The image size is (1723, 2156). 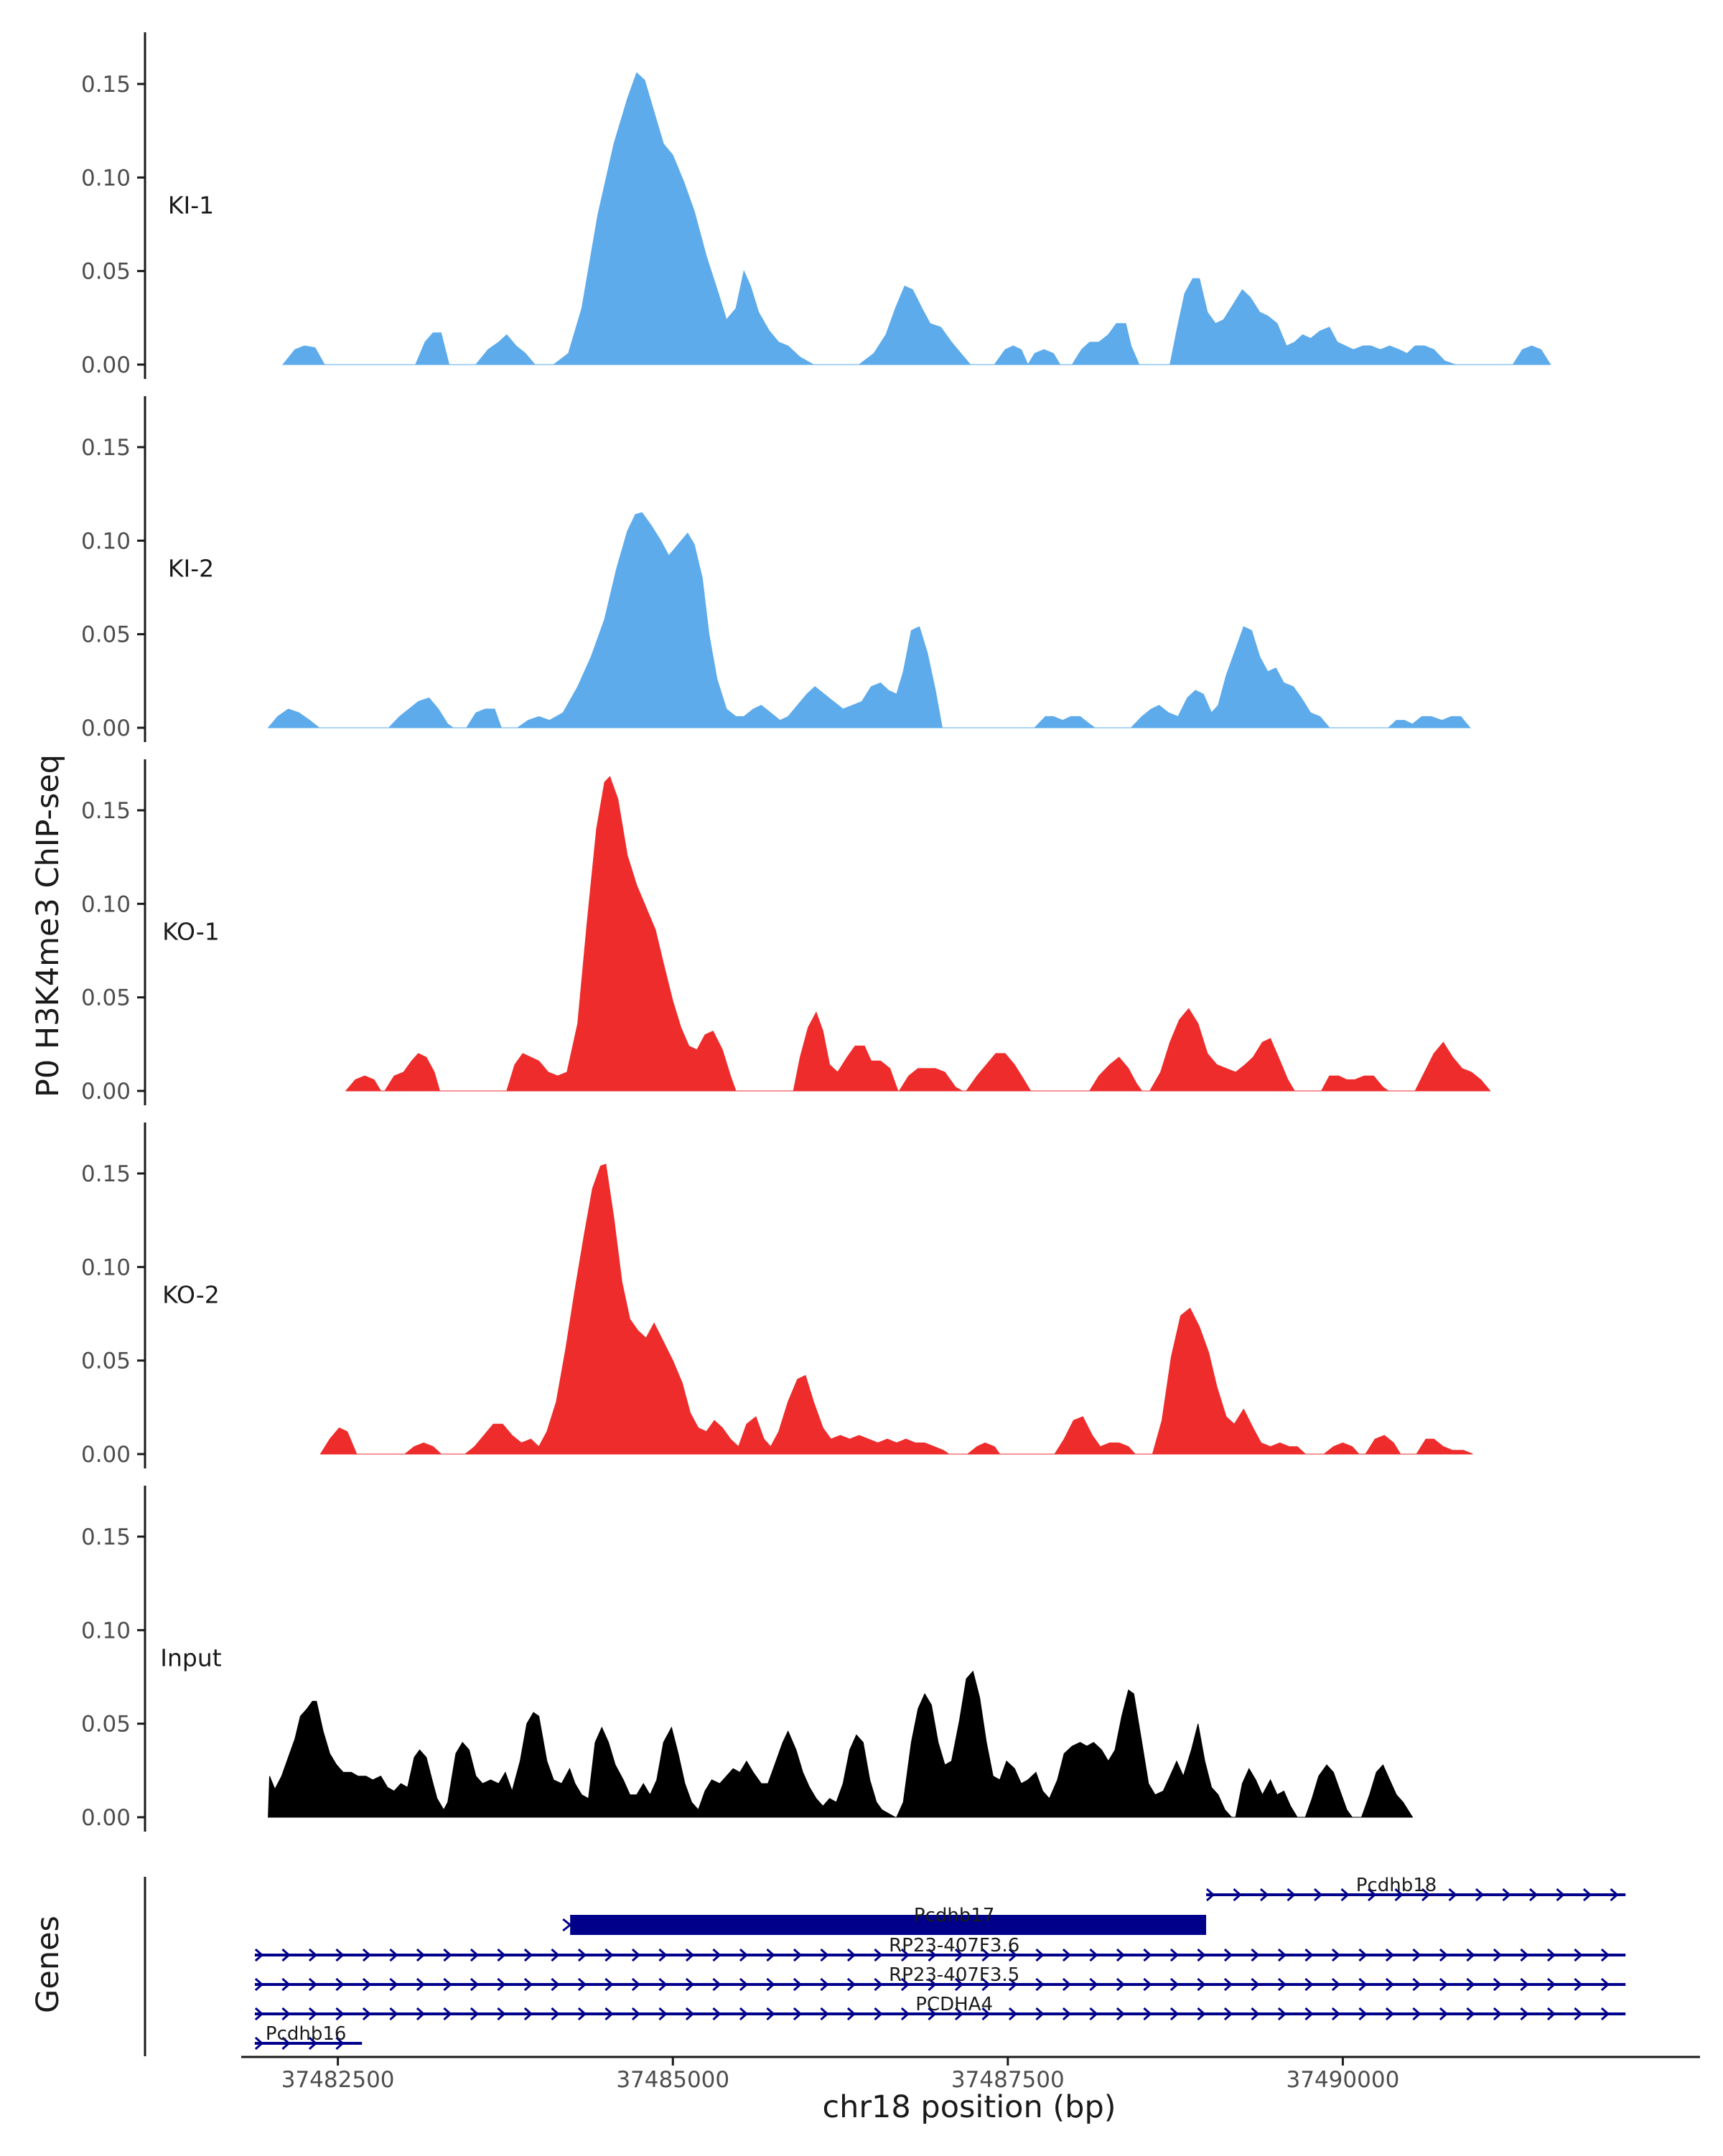 I want to click on gene-label: Pcdhb16, so click(x=306, y=2034).